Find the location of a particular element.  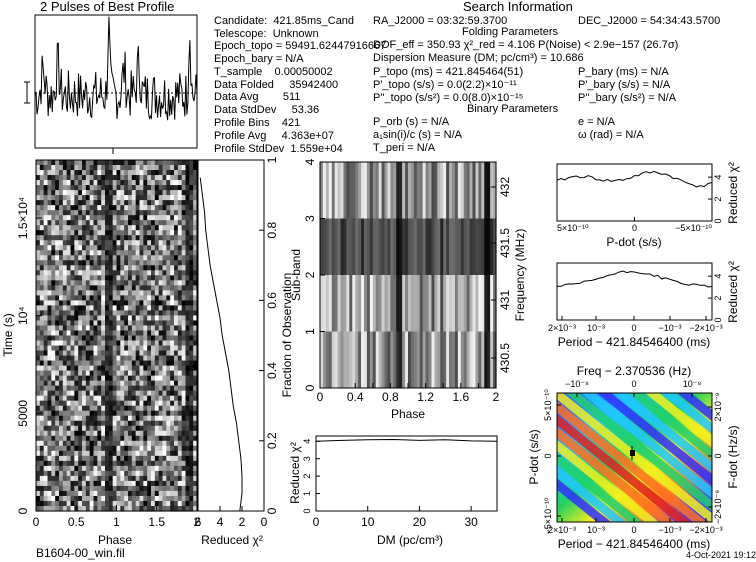

filename: B1604-00_win.fil is located at coordinates (80, 553).